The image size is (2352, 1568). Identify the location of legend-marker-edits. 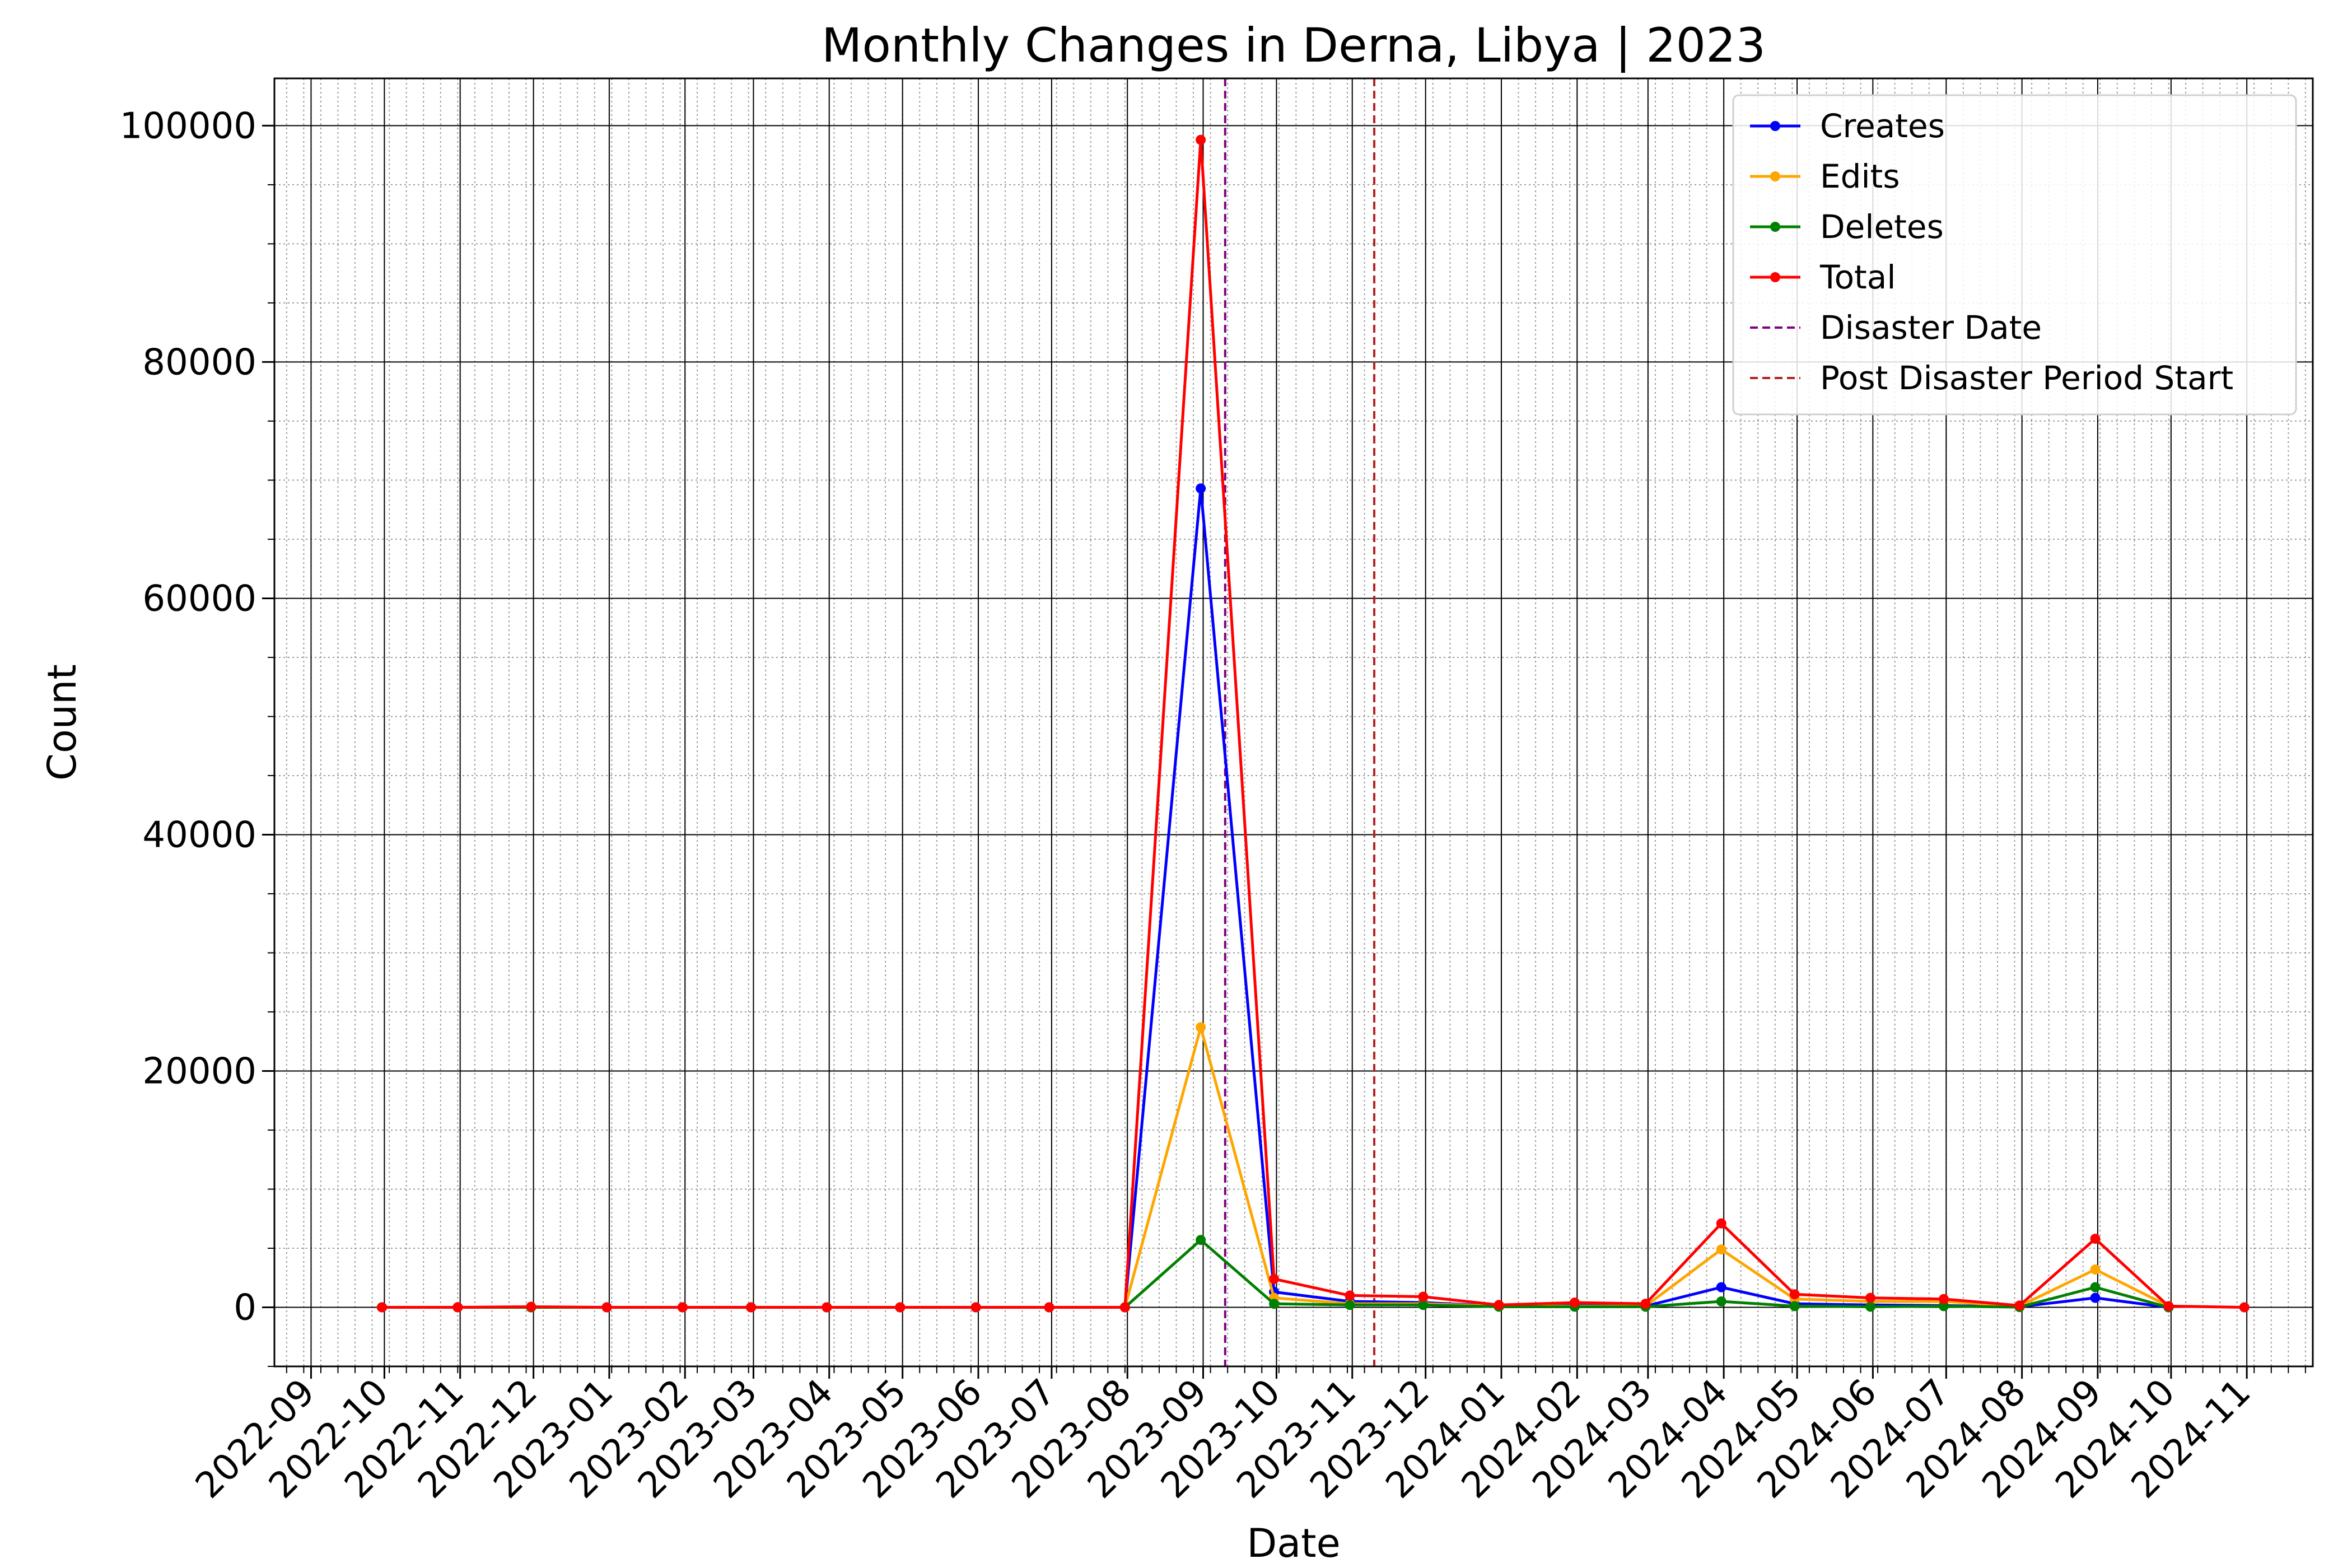
(1775, 176).